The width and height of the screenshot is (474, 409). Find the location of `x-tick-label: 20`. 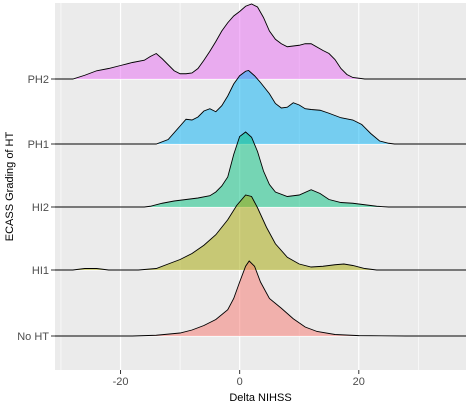

x-tick-label: 20 is located at coordinates (359, 382).